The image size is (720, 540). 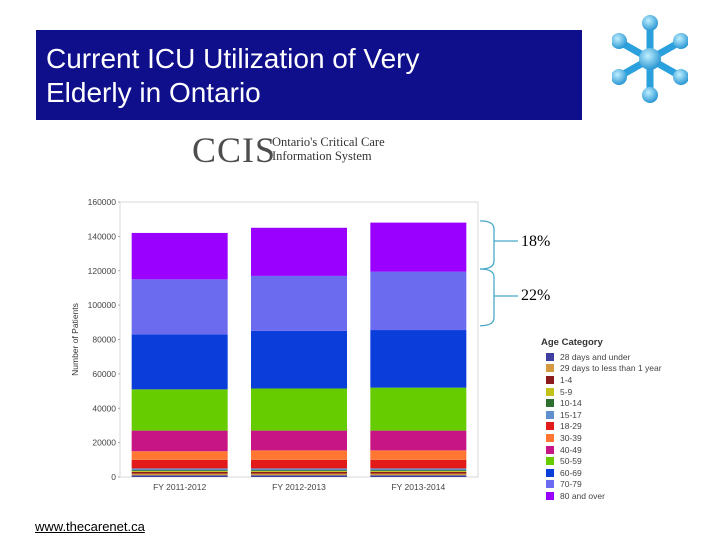 What do you see at coordinates (571, 472) in the screenshot?
I see `legend-label: 60-69` at bounding box center [571, 472].